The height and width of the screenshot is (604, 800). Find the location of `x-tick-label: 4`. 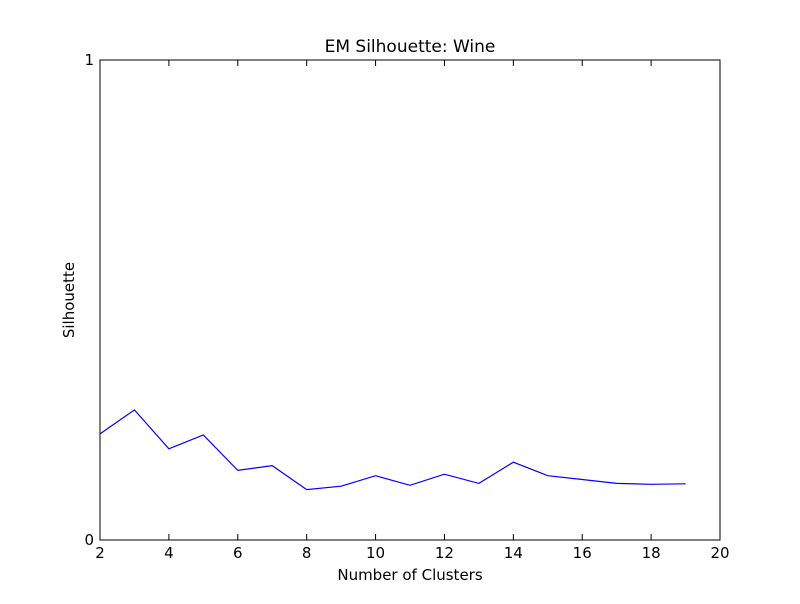

x-tick-label: 4 is located at coordinates (169, 553).